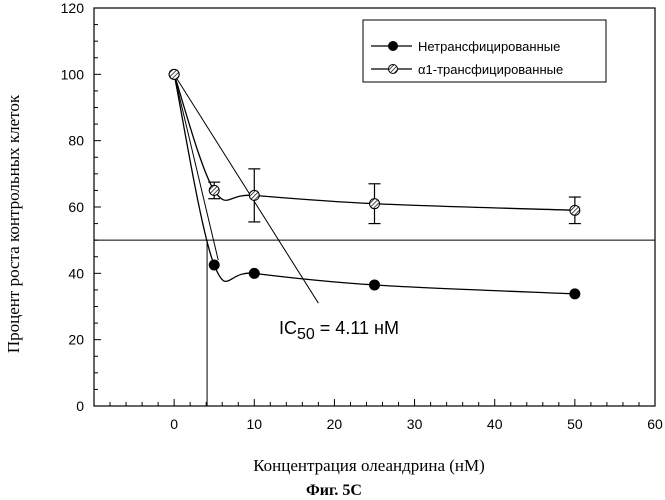  I want to click on y-tick-label: 120, so click(73, 8).